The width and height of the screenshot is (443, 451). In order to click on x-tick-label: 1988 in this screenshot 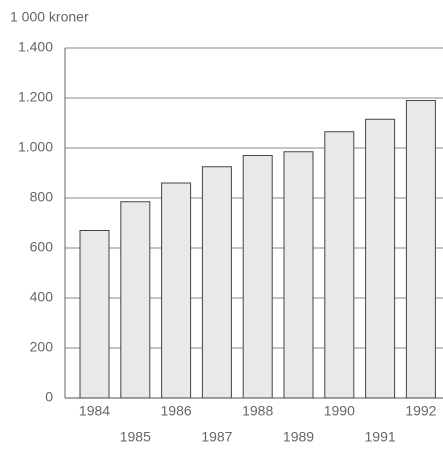, I will do `click(257, 411)`.